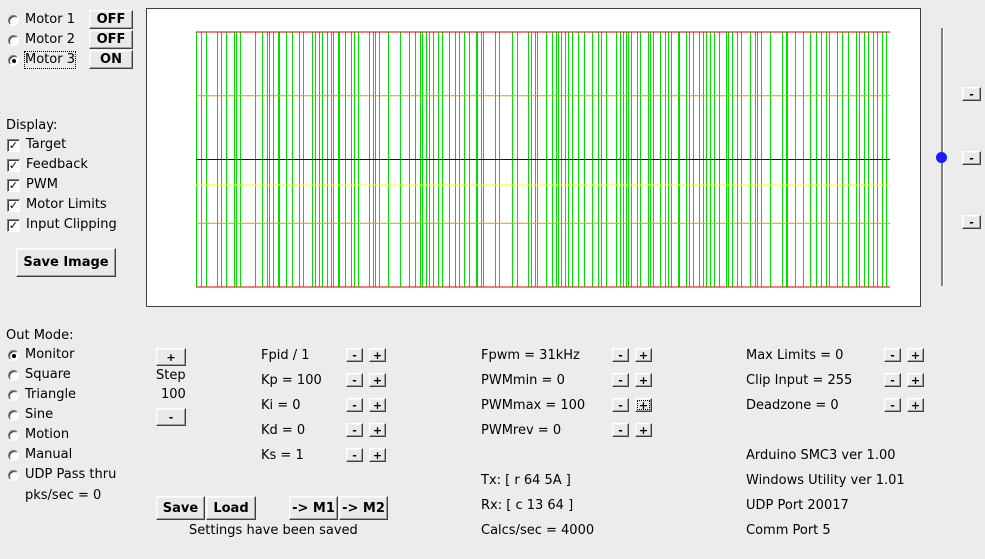 The width and height of the screenshot is (985, 559). What do you see at coordinates (283, 430) in the screenshot?
I see `kd-label: Kd = 0` at bounding box center [283, 430].